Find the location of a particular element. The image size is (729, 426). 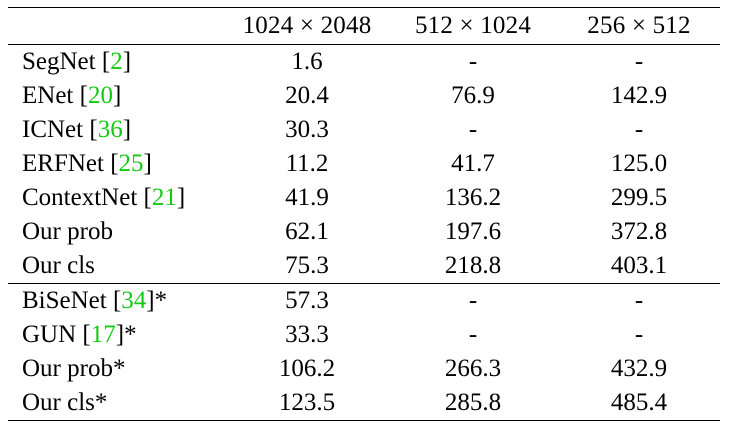

table-row: ContextNet [21] 41.9 136.2 299.5 is located at coordinates (364, 198).